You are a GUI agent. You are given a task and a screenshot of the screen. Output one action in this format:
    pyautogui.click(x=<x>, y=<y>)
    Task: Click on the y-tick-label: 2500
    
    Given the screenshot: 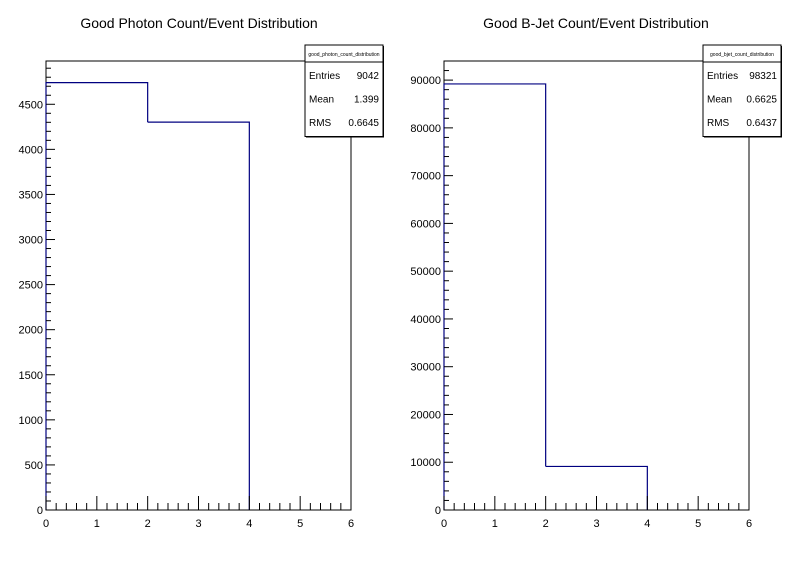 What is the action you would take?
    pyautogui.click(x=31, y=286)
    